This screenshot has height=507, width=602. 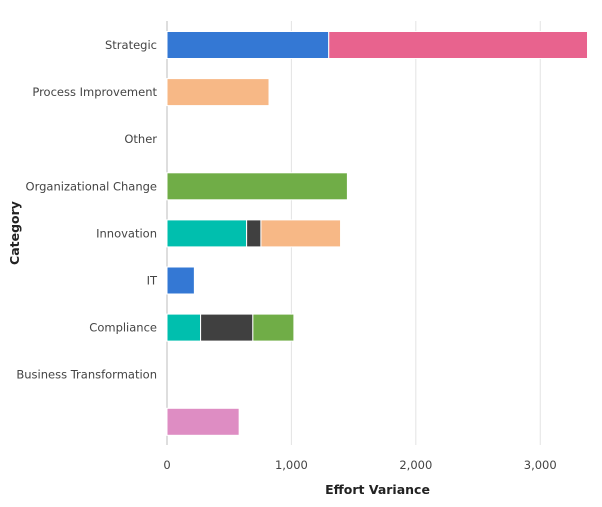 What do you see at coordinates (166, 465) in the screenshot?
I see `x-tick-label: 0` at bounding box center [166, 465].